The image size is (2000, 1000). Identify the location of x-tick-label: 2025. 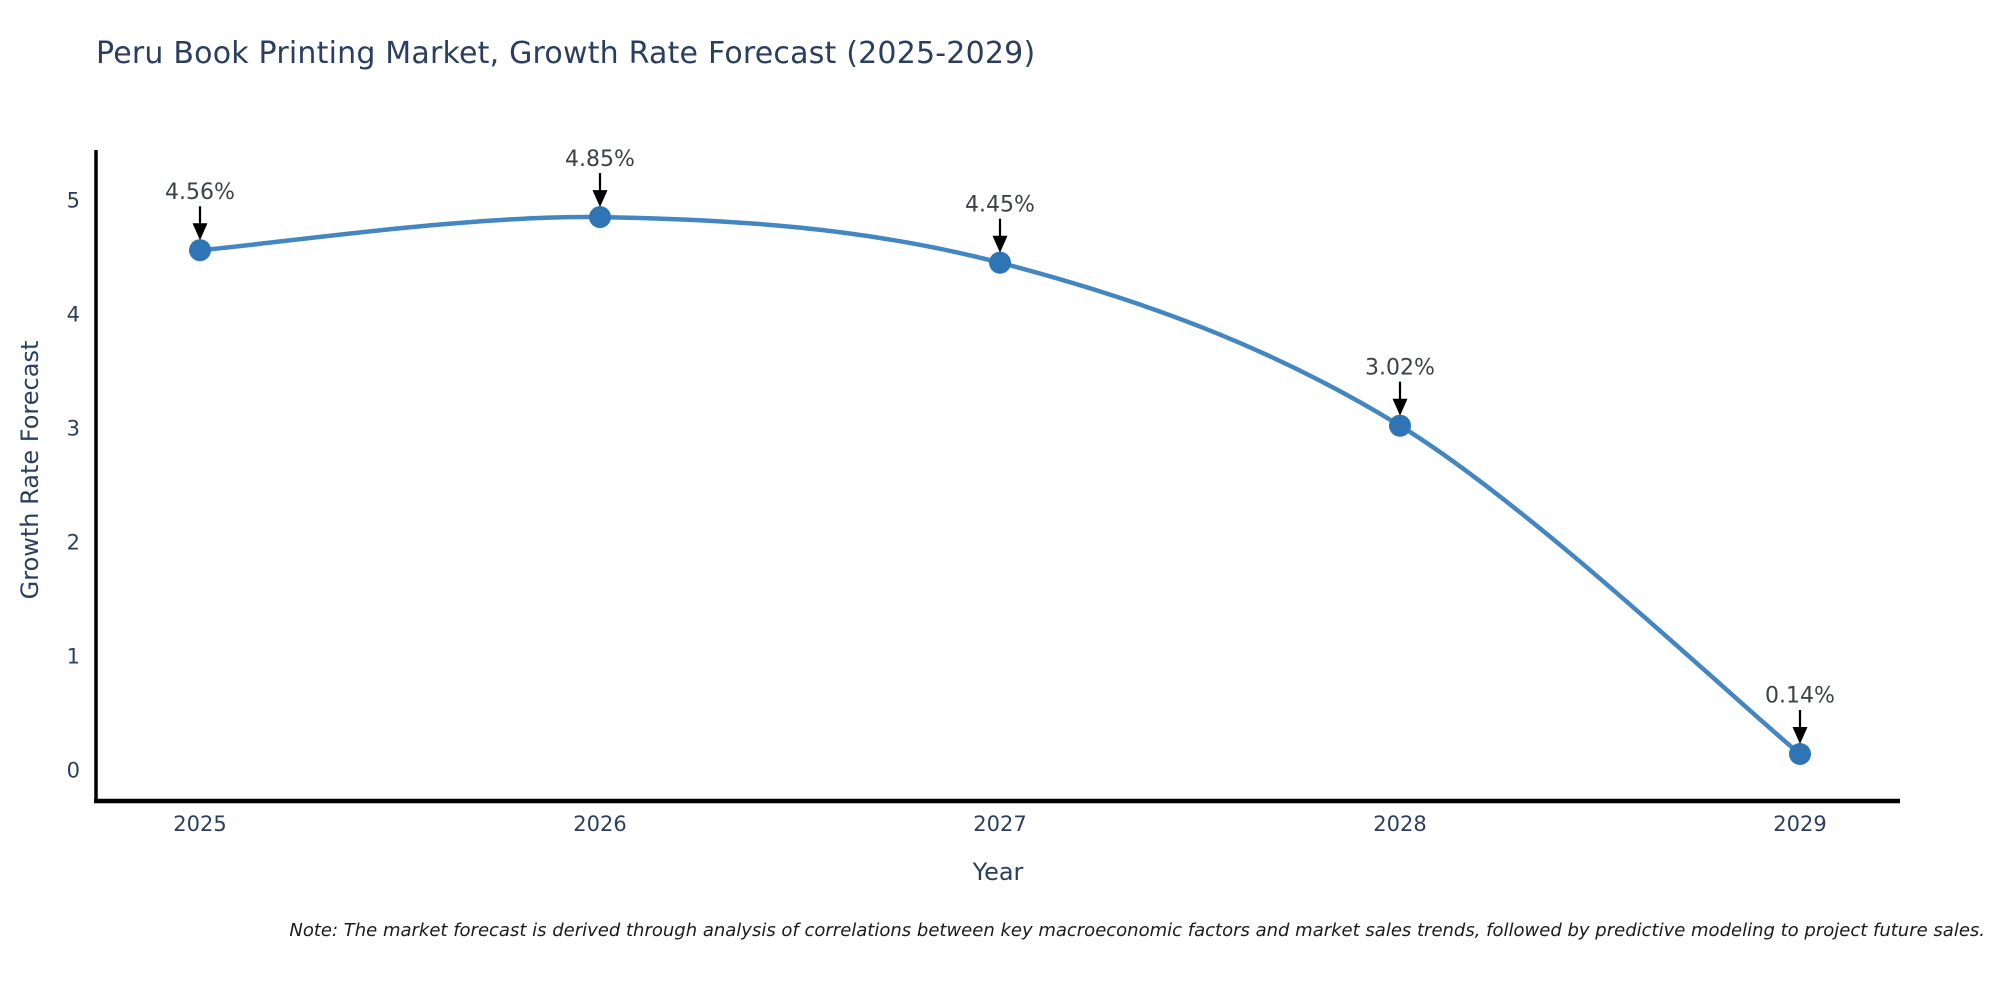
(199, 824).